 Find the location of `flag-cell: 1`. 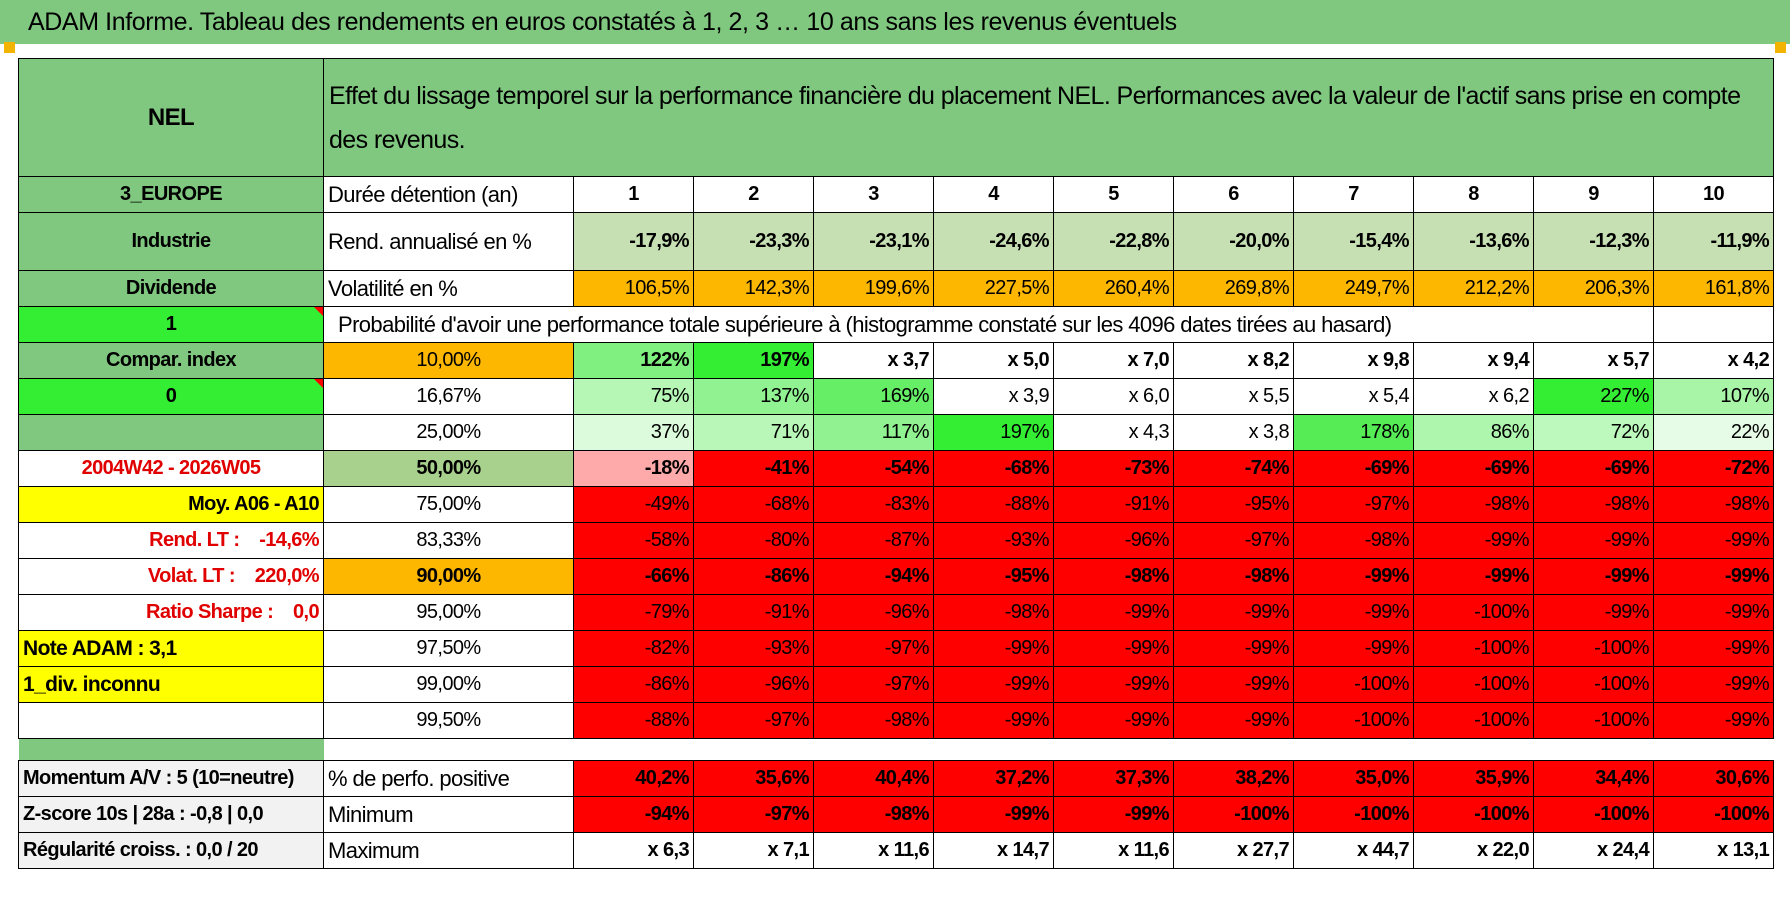

flag-cell: 1 is located at coordinates (171, 324).